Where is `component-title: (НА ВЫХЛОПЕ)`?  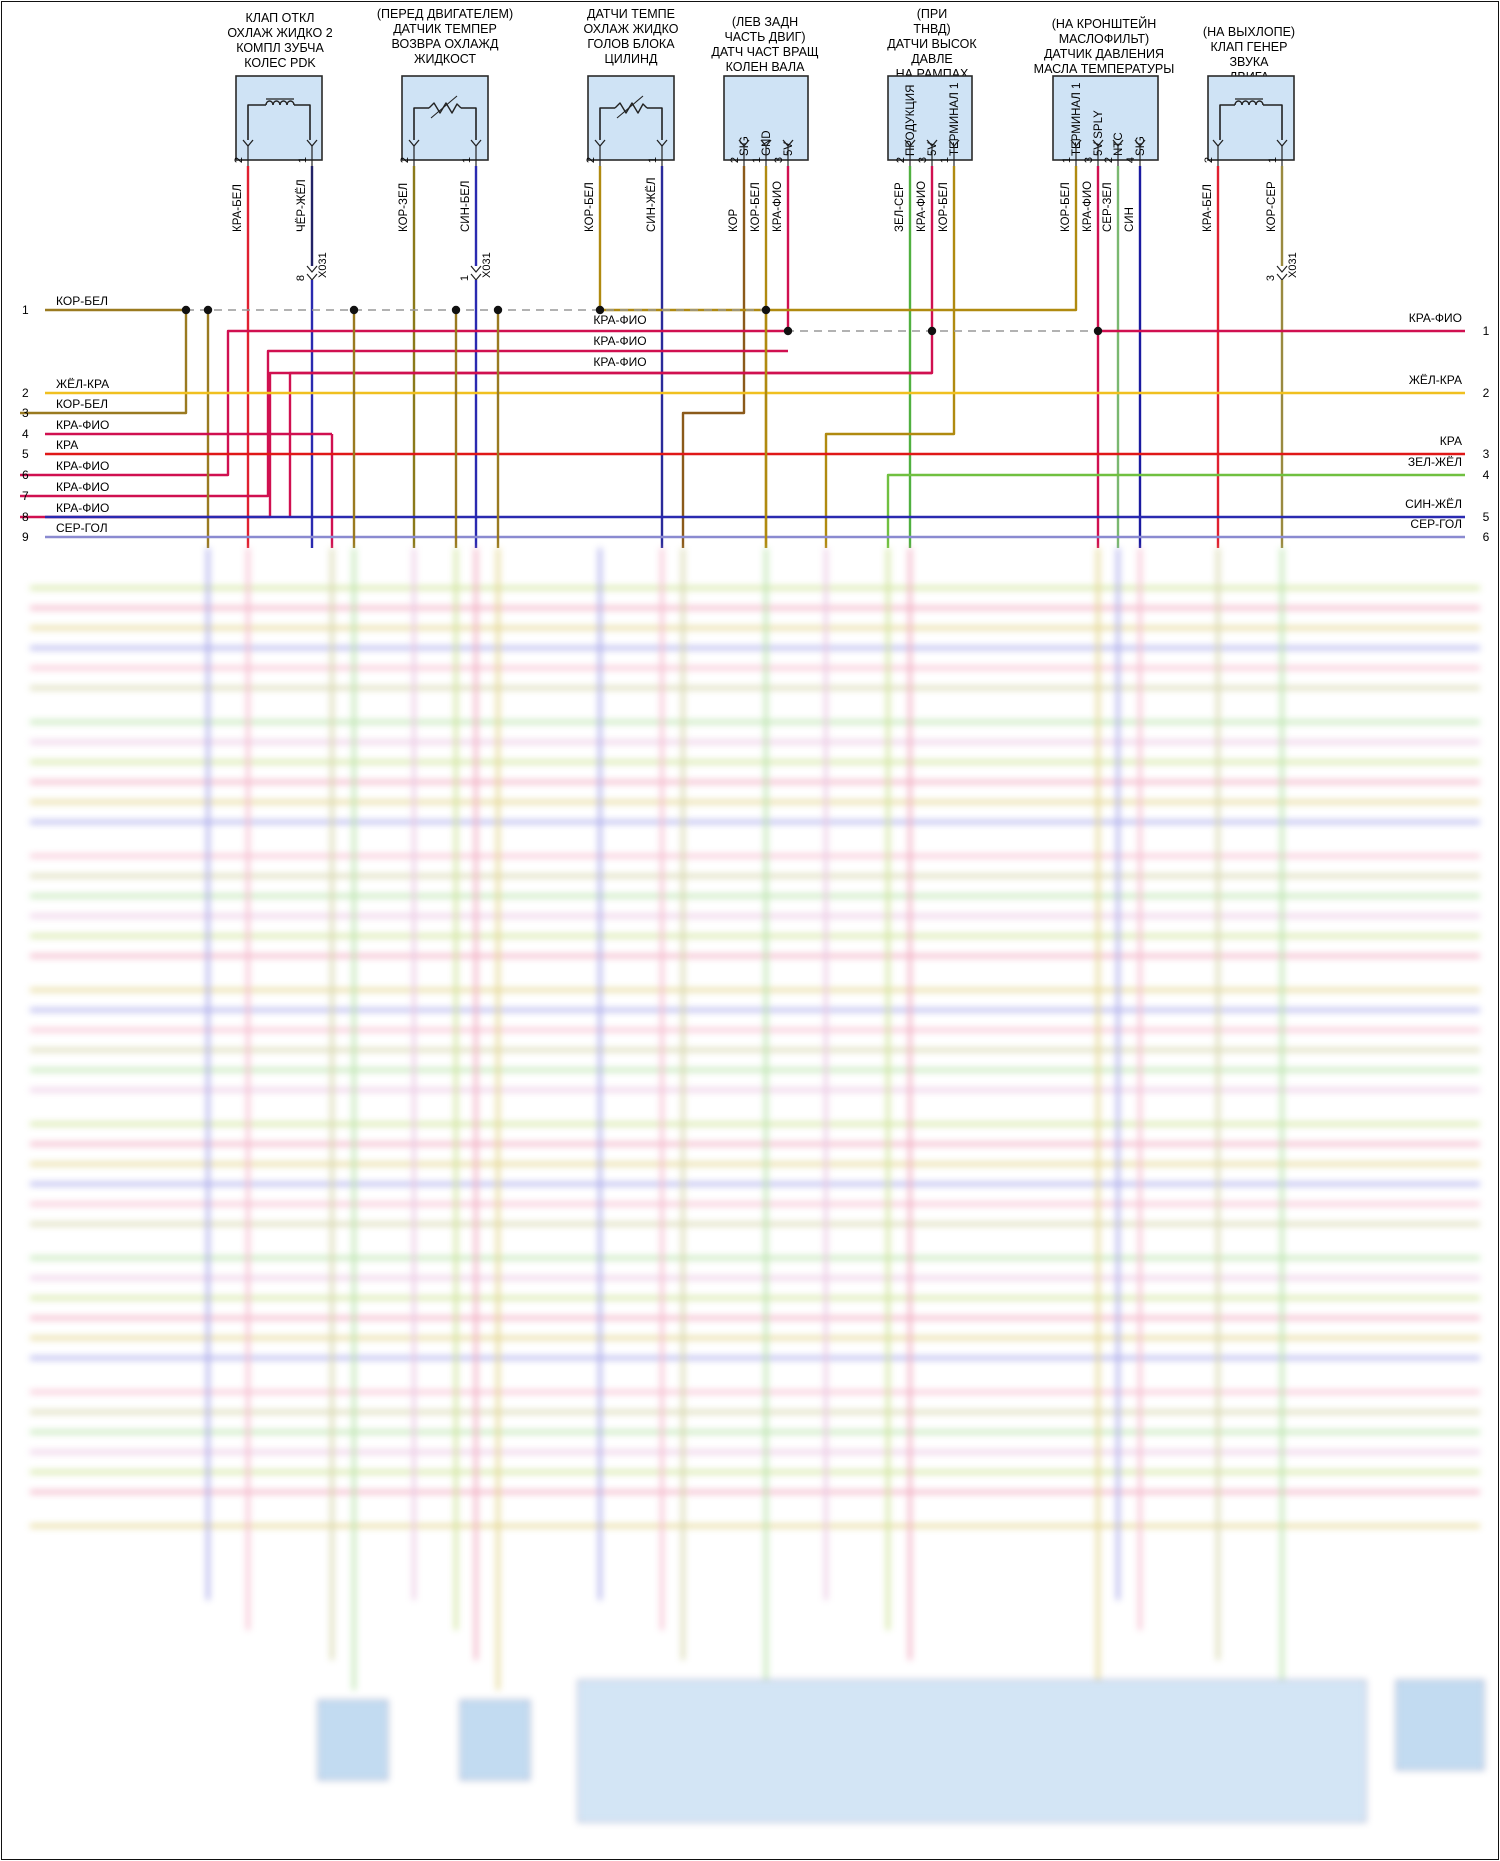 component-title: (НА ВЫХЛОПЕ) is located at coordinates (1249, 32).